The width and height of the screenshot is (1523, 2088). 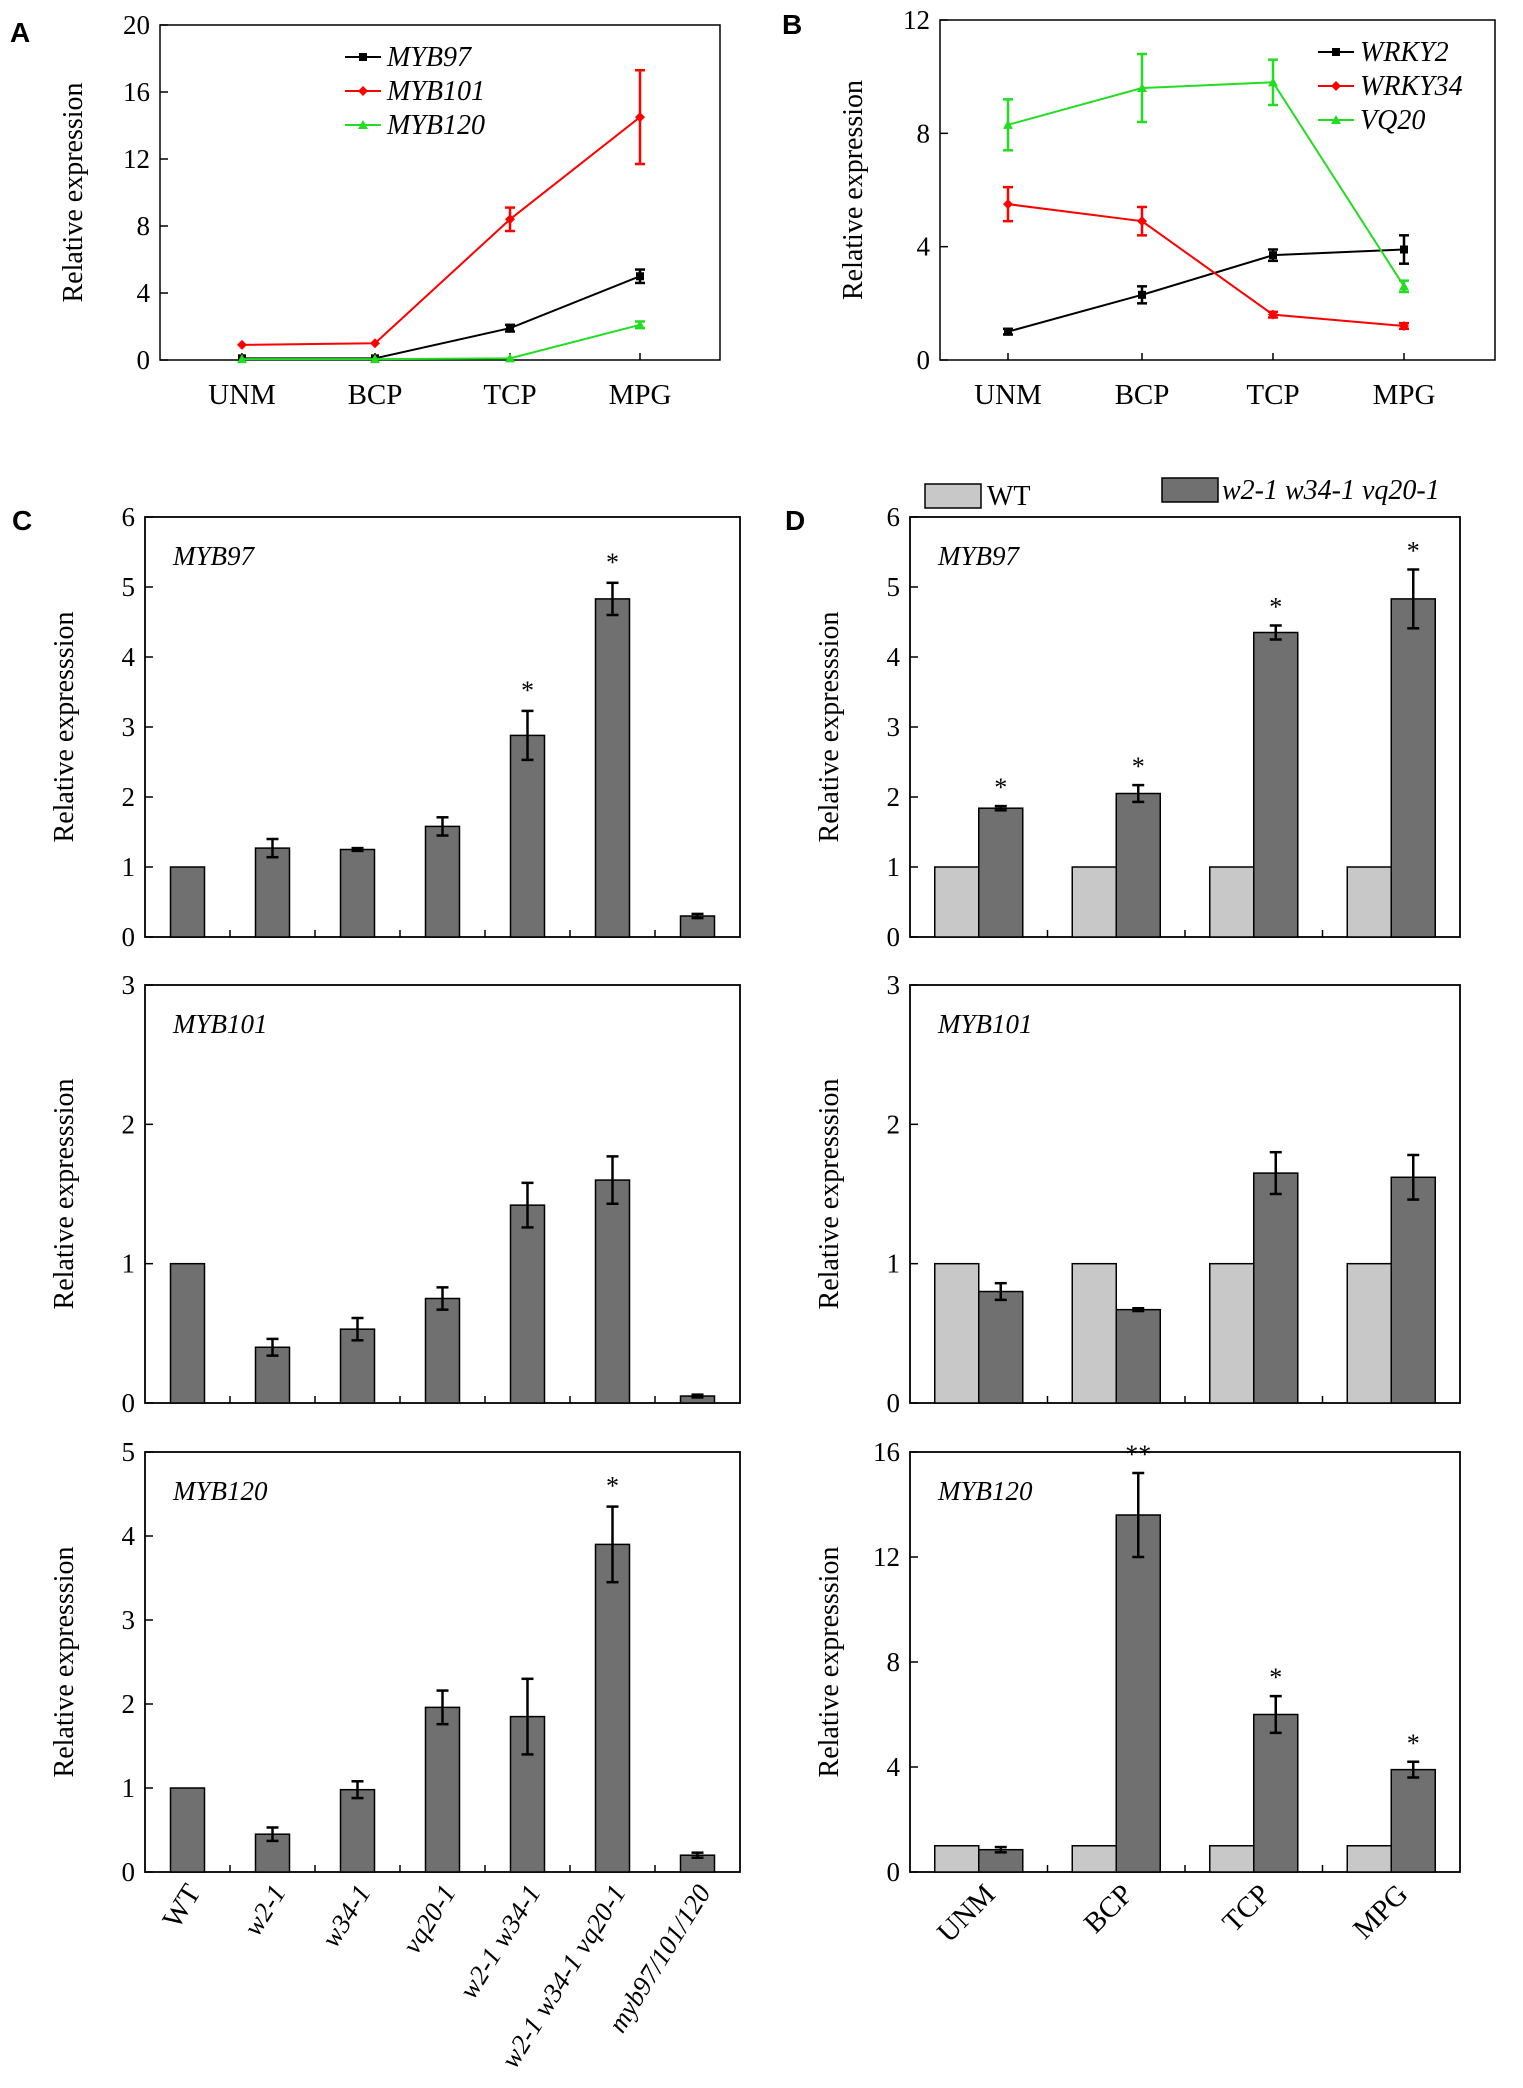 I want to click on panel-c-myb120-ytick-label: 4, so click(x=129, y=1536).